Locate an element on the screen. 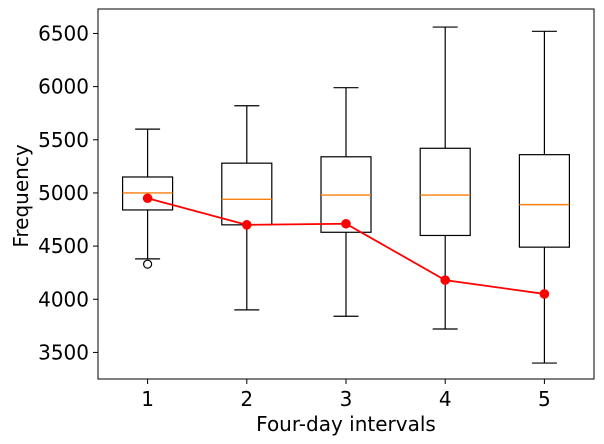 The image size is (604, 444). x-tick-label-4: 4 is located at coordinates (445, 399).